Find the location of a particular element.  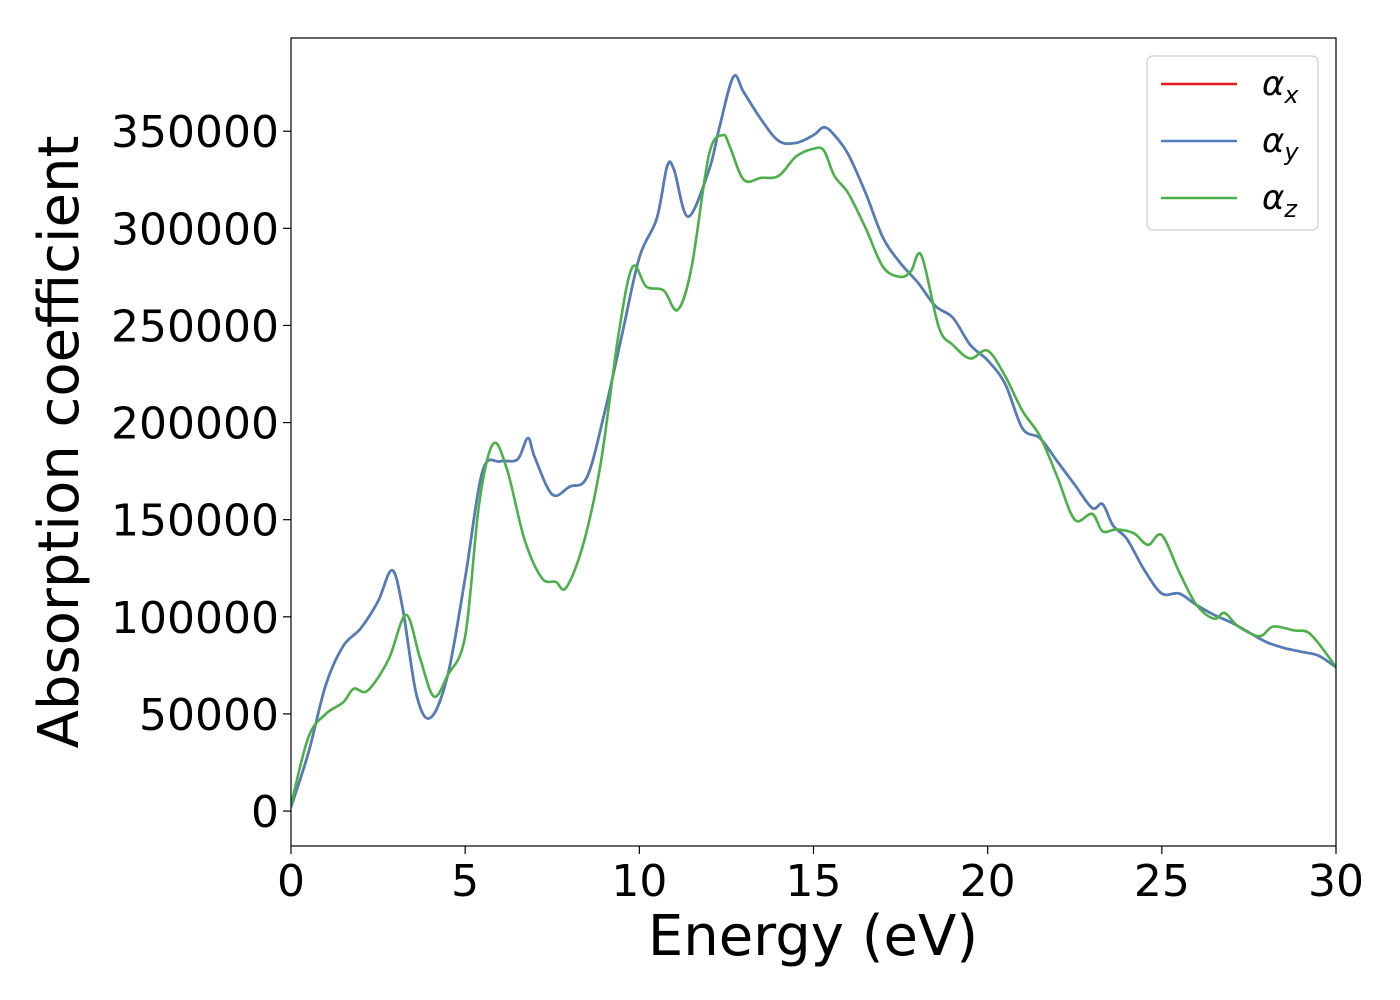

legend-label-y: αy is located at coordinates (1280, 143).